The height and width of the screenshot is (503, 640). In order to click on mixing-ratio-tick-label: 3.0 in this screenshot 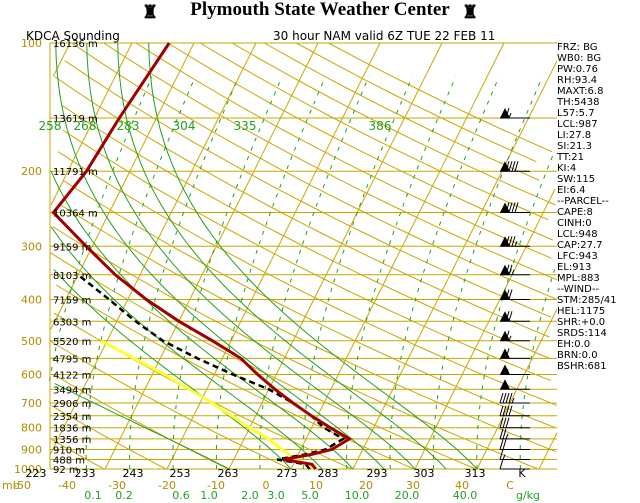, I will do `click(276, 495)`.